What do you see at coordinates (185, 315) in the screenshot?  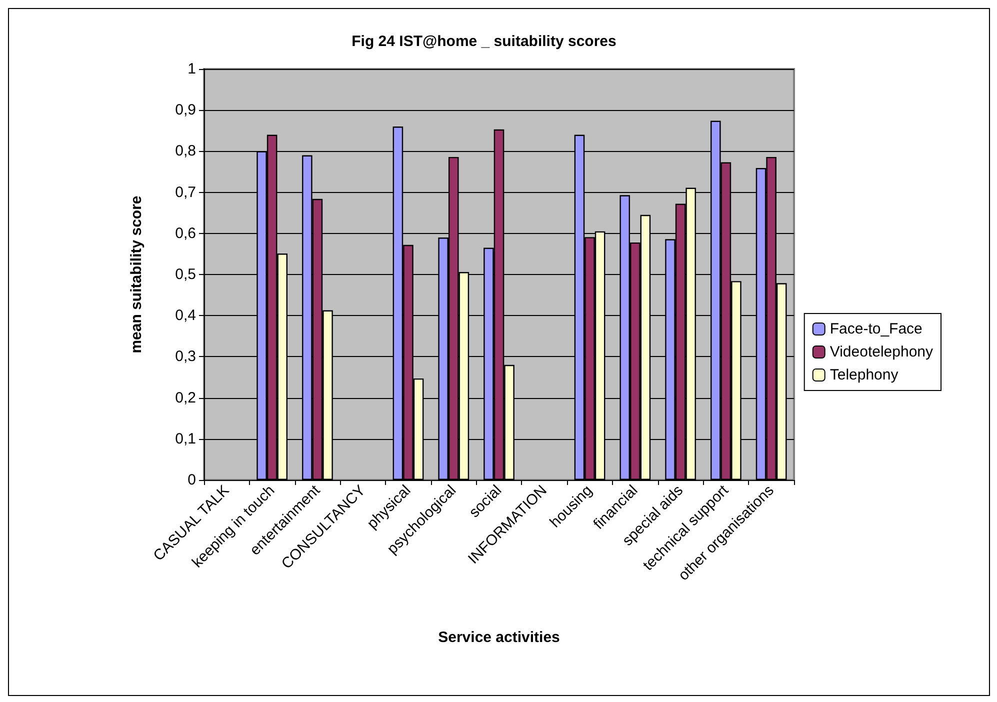 I see `y-tick-label: 0,4` at bounding box center [185, 315].